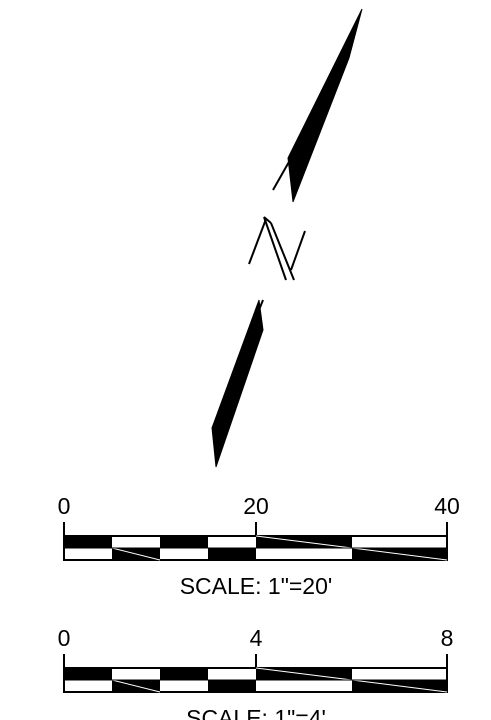  What do you see at coordinates (298, 250) in the screenshot?
I see `north-arrow-break-right` at bounding box center [298, 250].